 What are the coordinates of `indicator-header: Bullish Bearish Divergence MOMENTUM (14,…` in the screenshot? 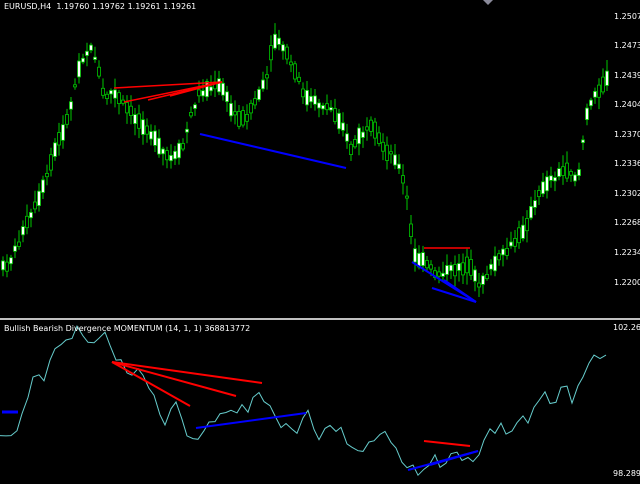 It's located at (127, 328).